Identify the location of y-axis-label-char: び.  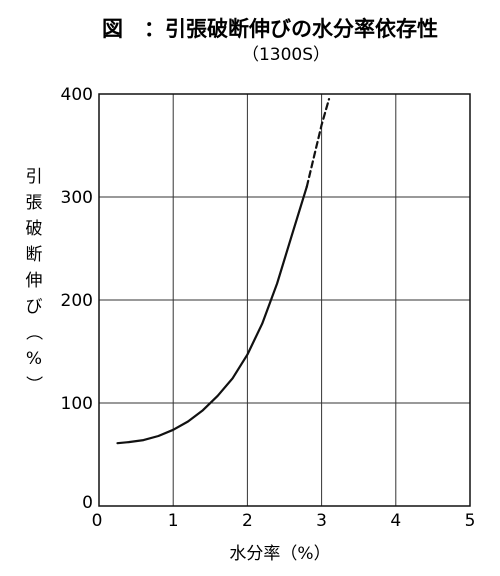
(34, 307).